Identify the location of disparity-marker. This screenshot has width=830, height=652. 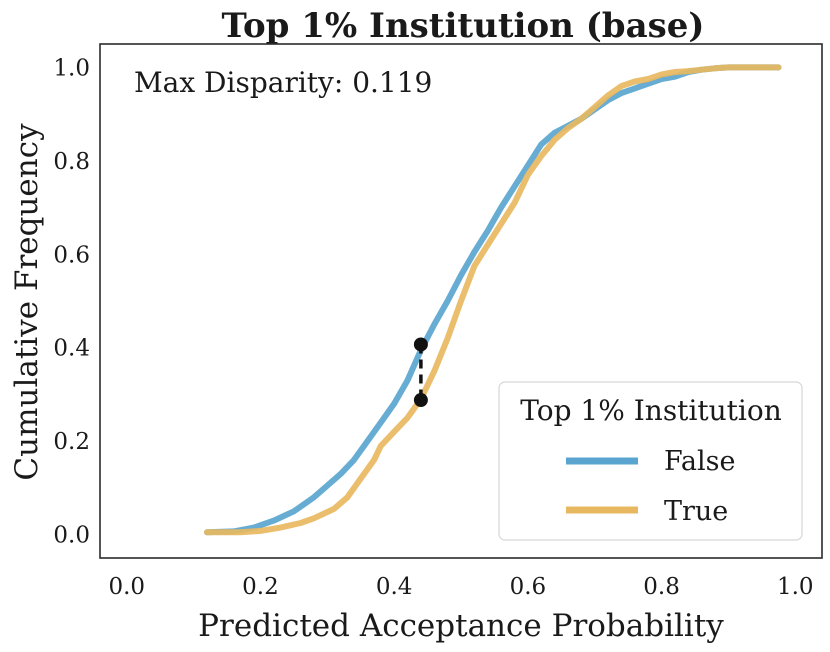
(420, 372).